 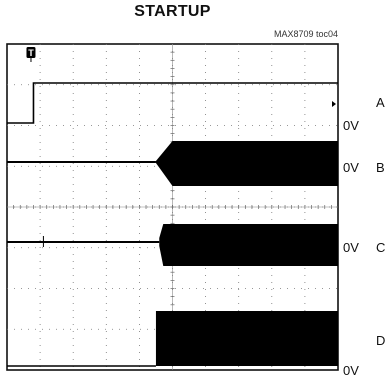 What do you see at coordinates (351, 125) in the screenshot?
I see `zero-level-label-a: 0V` at bounding box center [351, 125].